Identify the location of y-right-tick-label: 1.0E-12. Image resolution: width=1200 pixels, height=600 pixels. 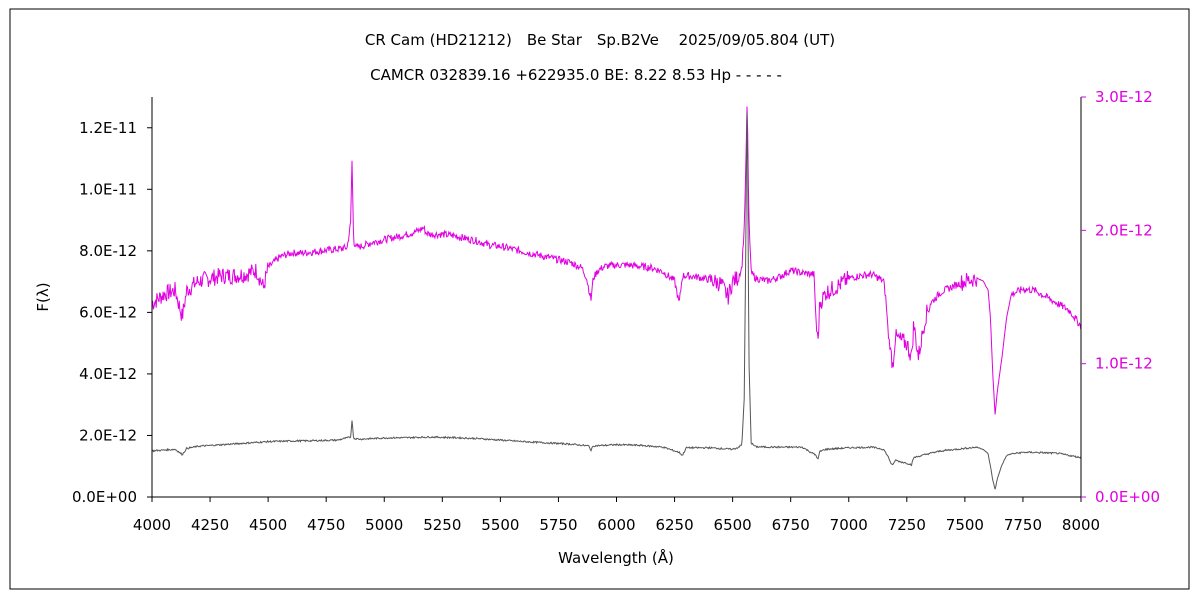
(1124, 364).